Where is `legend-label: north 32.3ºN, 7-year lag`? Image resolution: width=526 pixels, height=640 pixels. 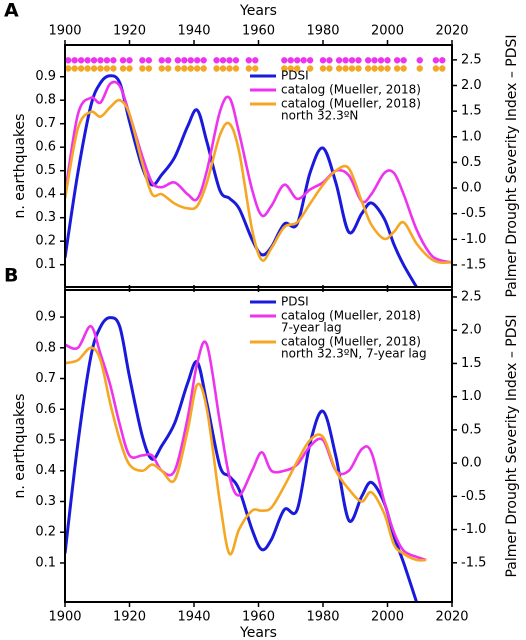 legend-label: north 32.3ºN, 7-year lag is located at coordinates (354, 354).